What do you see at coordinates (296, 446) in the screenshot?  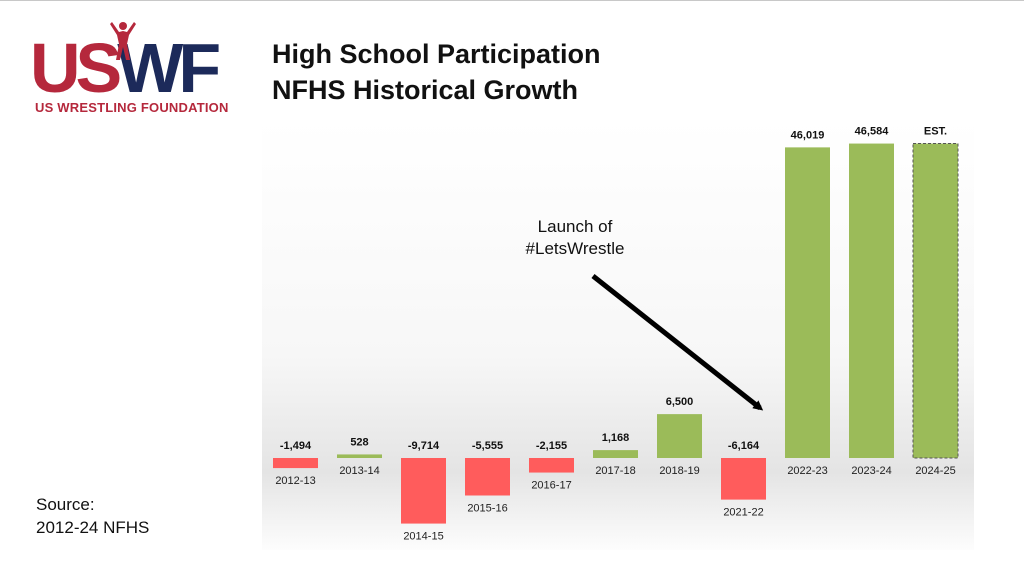 I see `value-label-2012-13: -1,494` at bounding box center [296, 446].